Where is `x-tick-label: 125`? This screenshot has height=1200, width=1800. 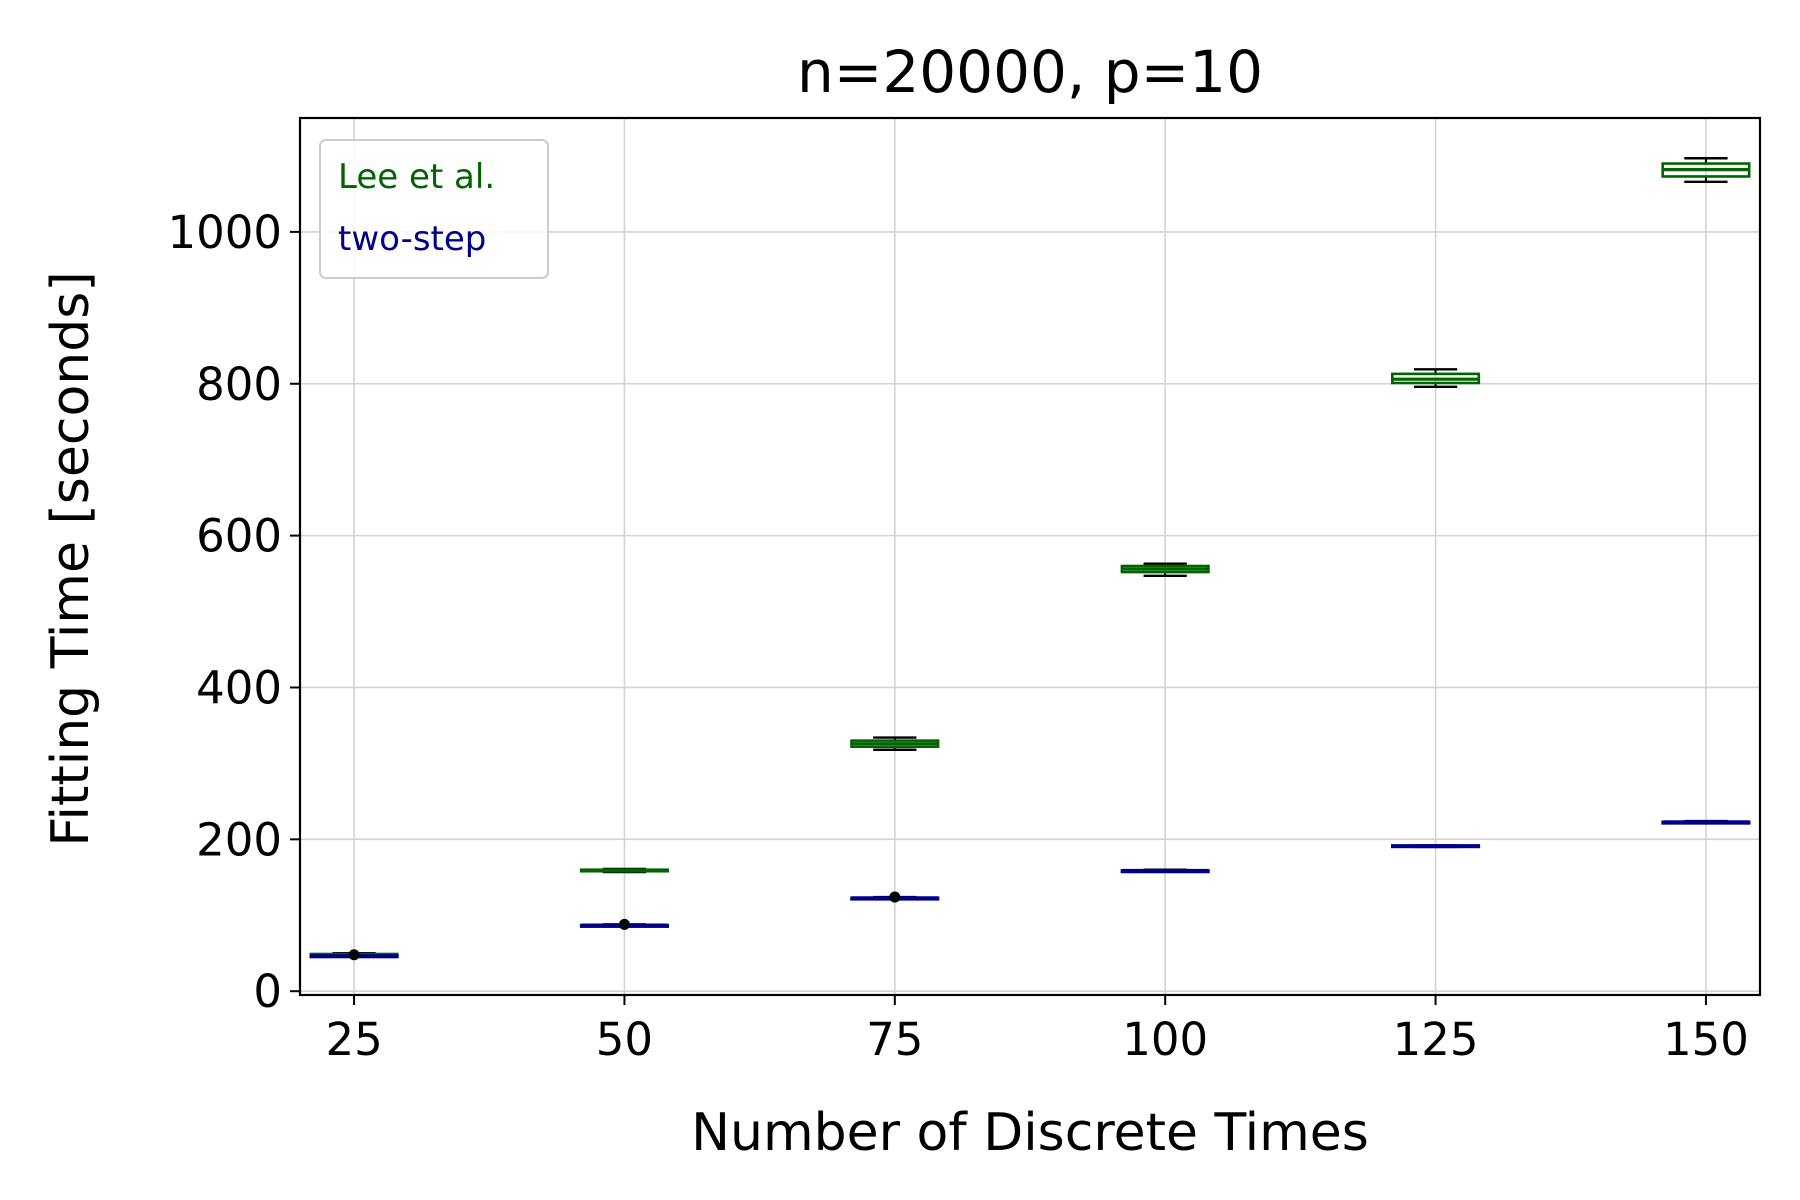 x-tick-label: 125 is located at coordinates (1436, 1039).